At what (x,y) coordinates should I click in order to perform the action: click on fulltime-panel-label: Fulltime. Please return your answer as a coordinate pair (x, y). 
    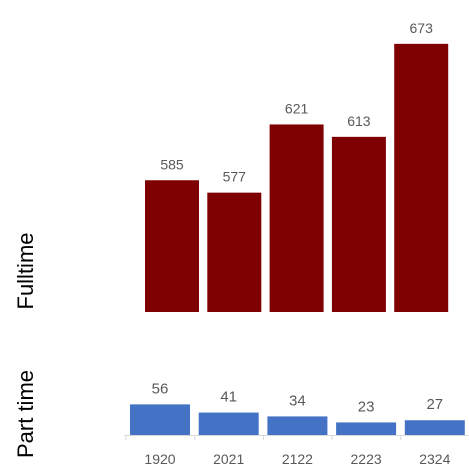
    Looking at the image, I should click on (25, 270).